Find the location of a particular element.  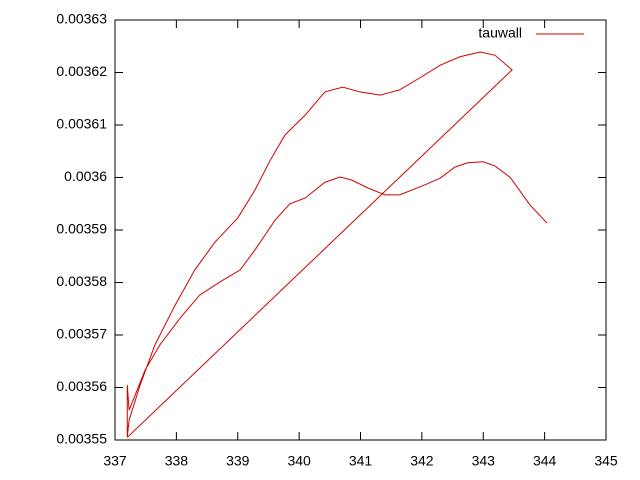

y-tick-label: 0.00356 is located at coordinates (81, 386).